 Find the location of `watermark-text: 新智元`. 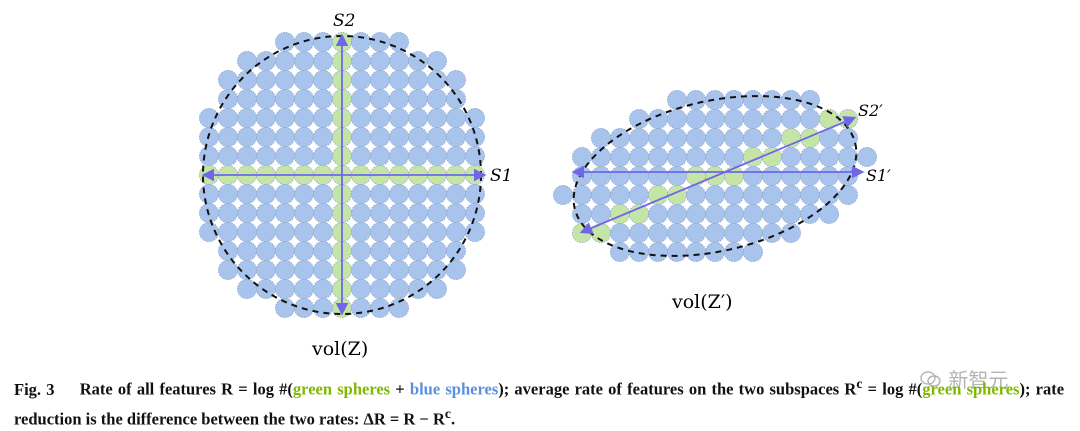

watermark-text: 新智元 is located at coordinates (978, 380).